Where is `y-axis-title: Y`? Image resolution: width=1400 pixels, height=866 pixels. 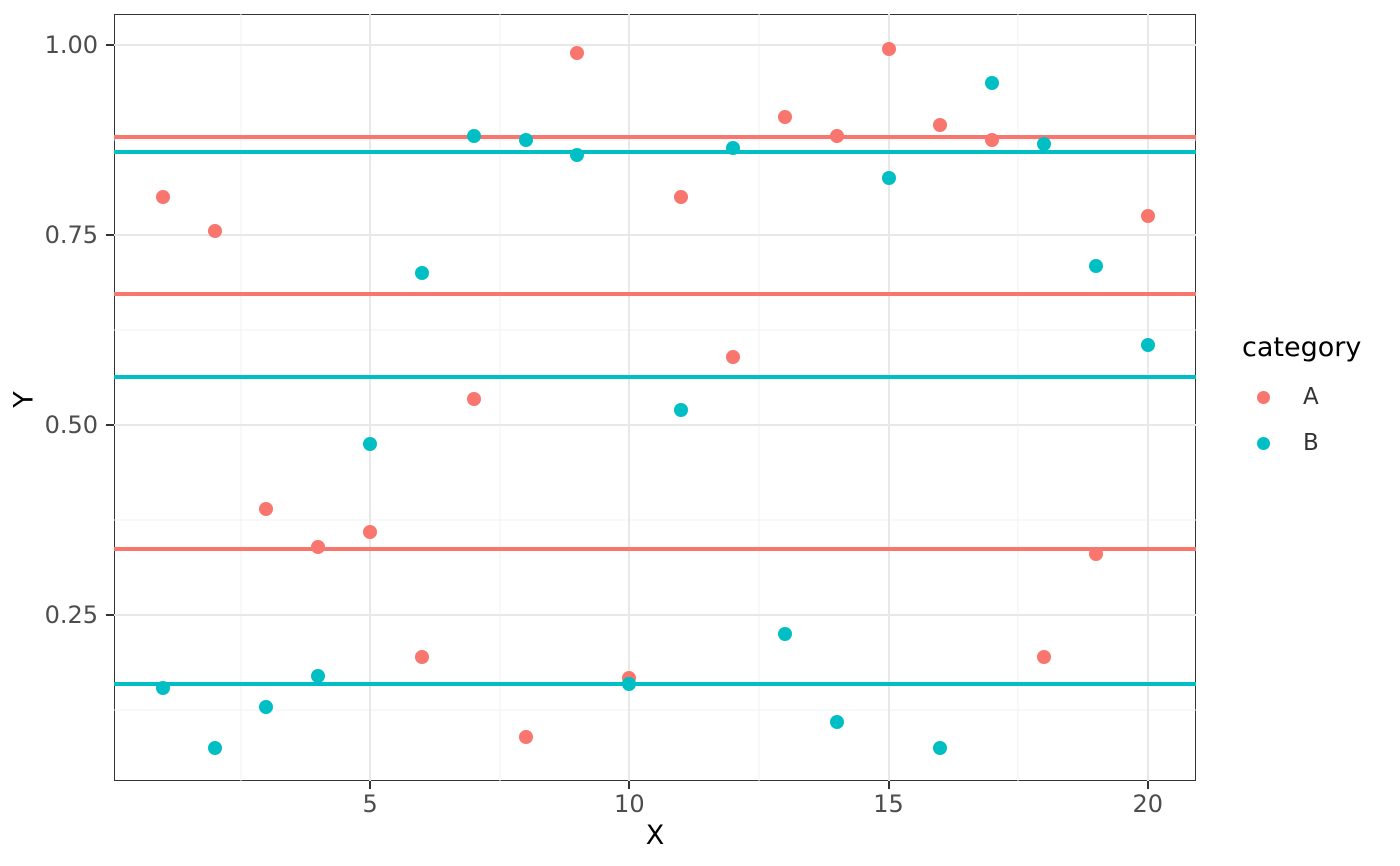
y-axis-title: Y is located at coordinates (24, 399).